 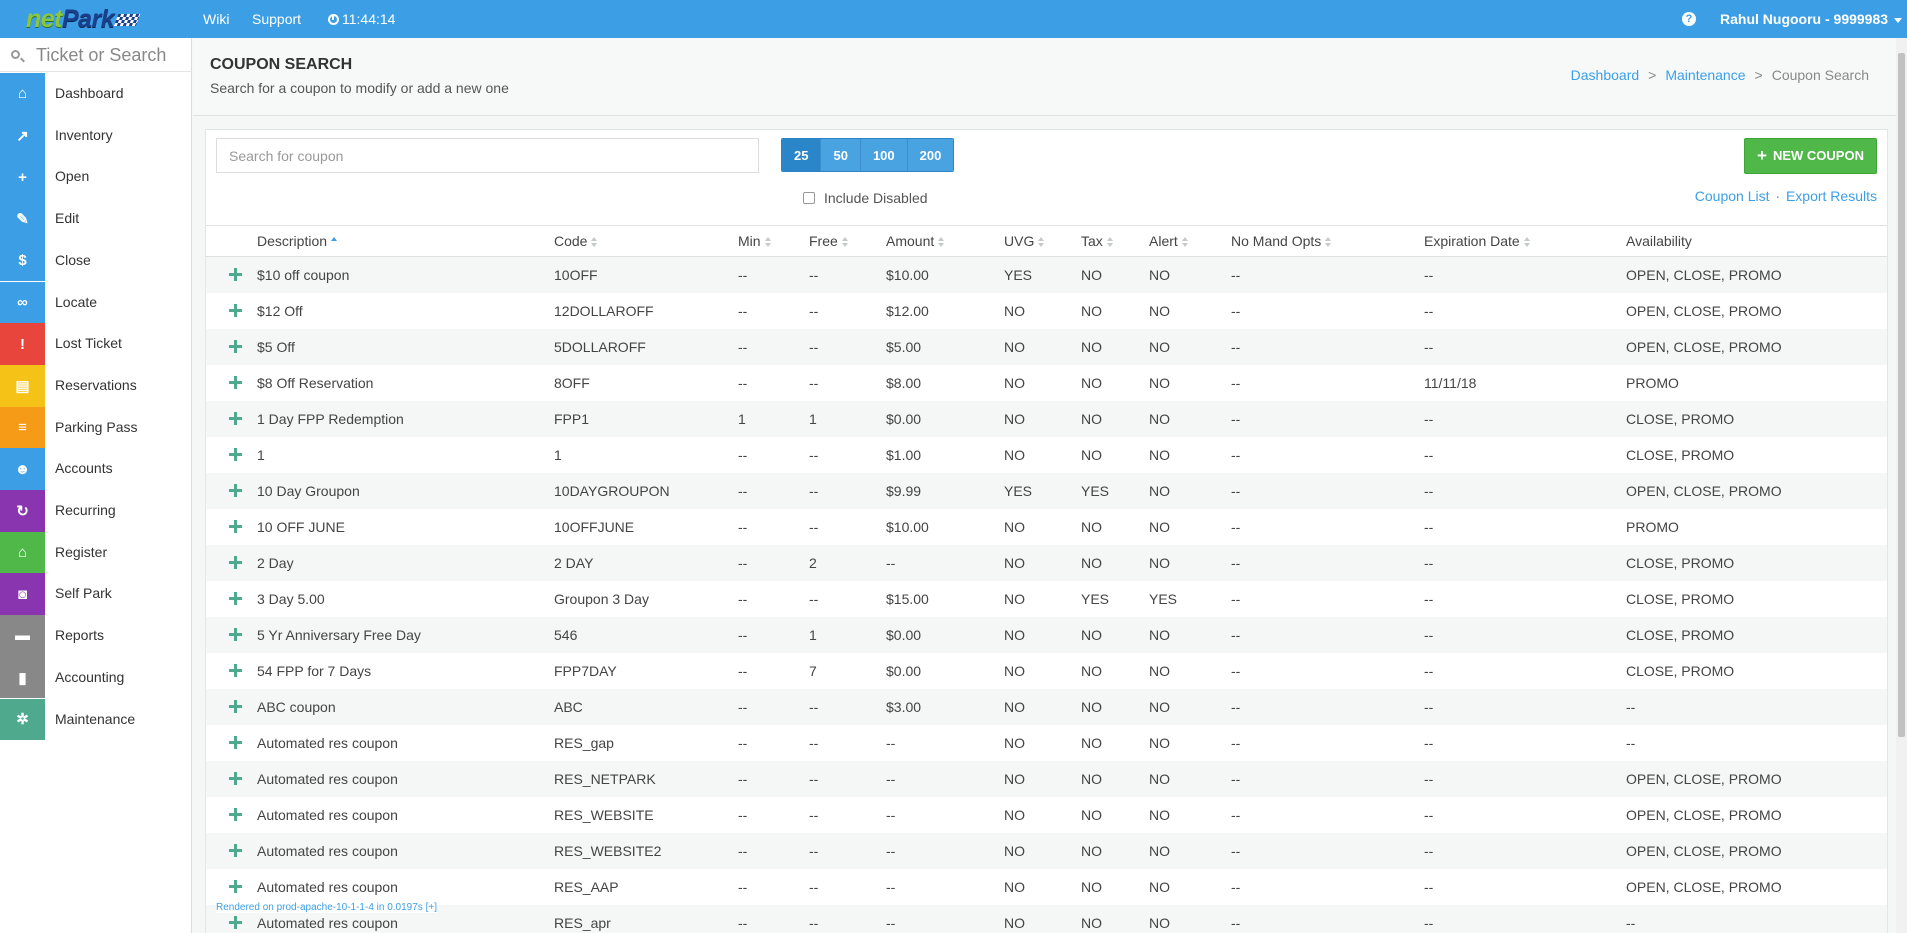 What do you see at coordinates (1605, 75) in the screenshot?
I see `breadcrumb-dashboard: Dashboard` at bounding box center [1605, 75].